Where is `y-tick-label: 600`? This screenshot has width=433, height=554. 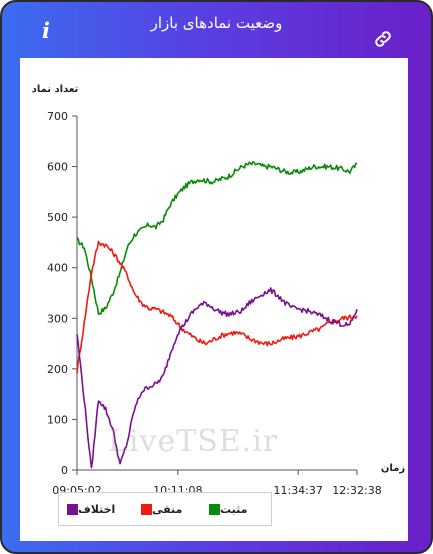
y-tick-label: 600 is located at coordinates (57, 167).